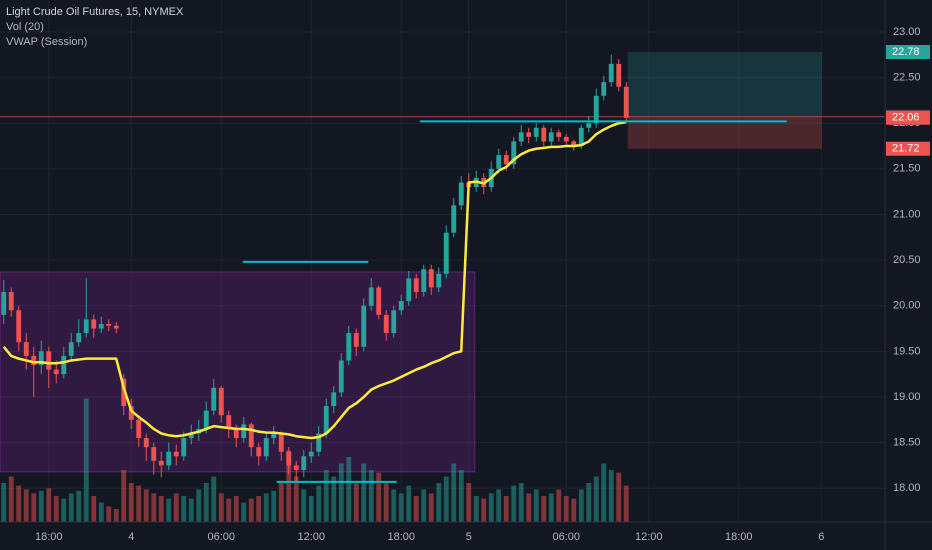 The image size is (932, 550). Describe the element at coordinates (25, 27) in the screenshot. I see `indicator-label: Vol (20)` at that location.